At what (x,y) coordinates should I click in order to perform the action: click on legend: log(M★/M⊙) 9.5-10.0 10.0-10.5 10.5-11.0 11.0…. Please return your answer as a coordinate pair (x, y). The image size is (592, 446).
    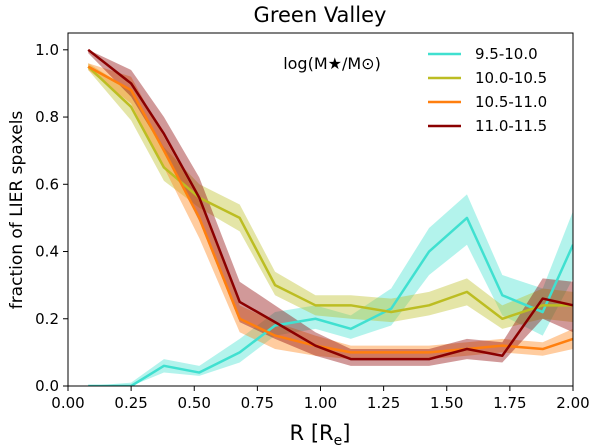
    Looking at the image, I should click on (415, 90).